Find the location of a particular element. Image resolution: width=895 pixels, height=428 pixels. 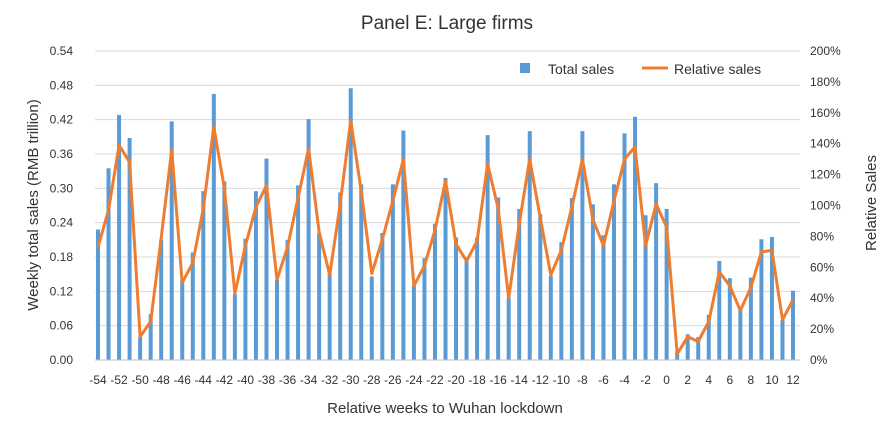

x-tick-label: -18 is located at coordinates (477, 380).